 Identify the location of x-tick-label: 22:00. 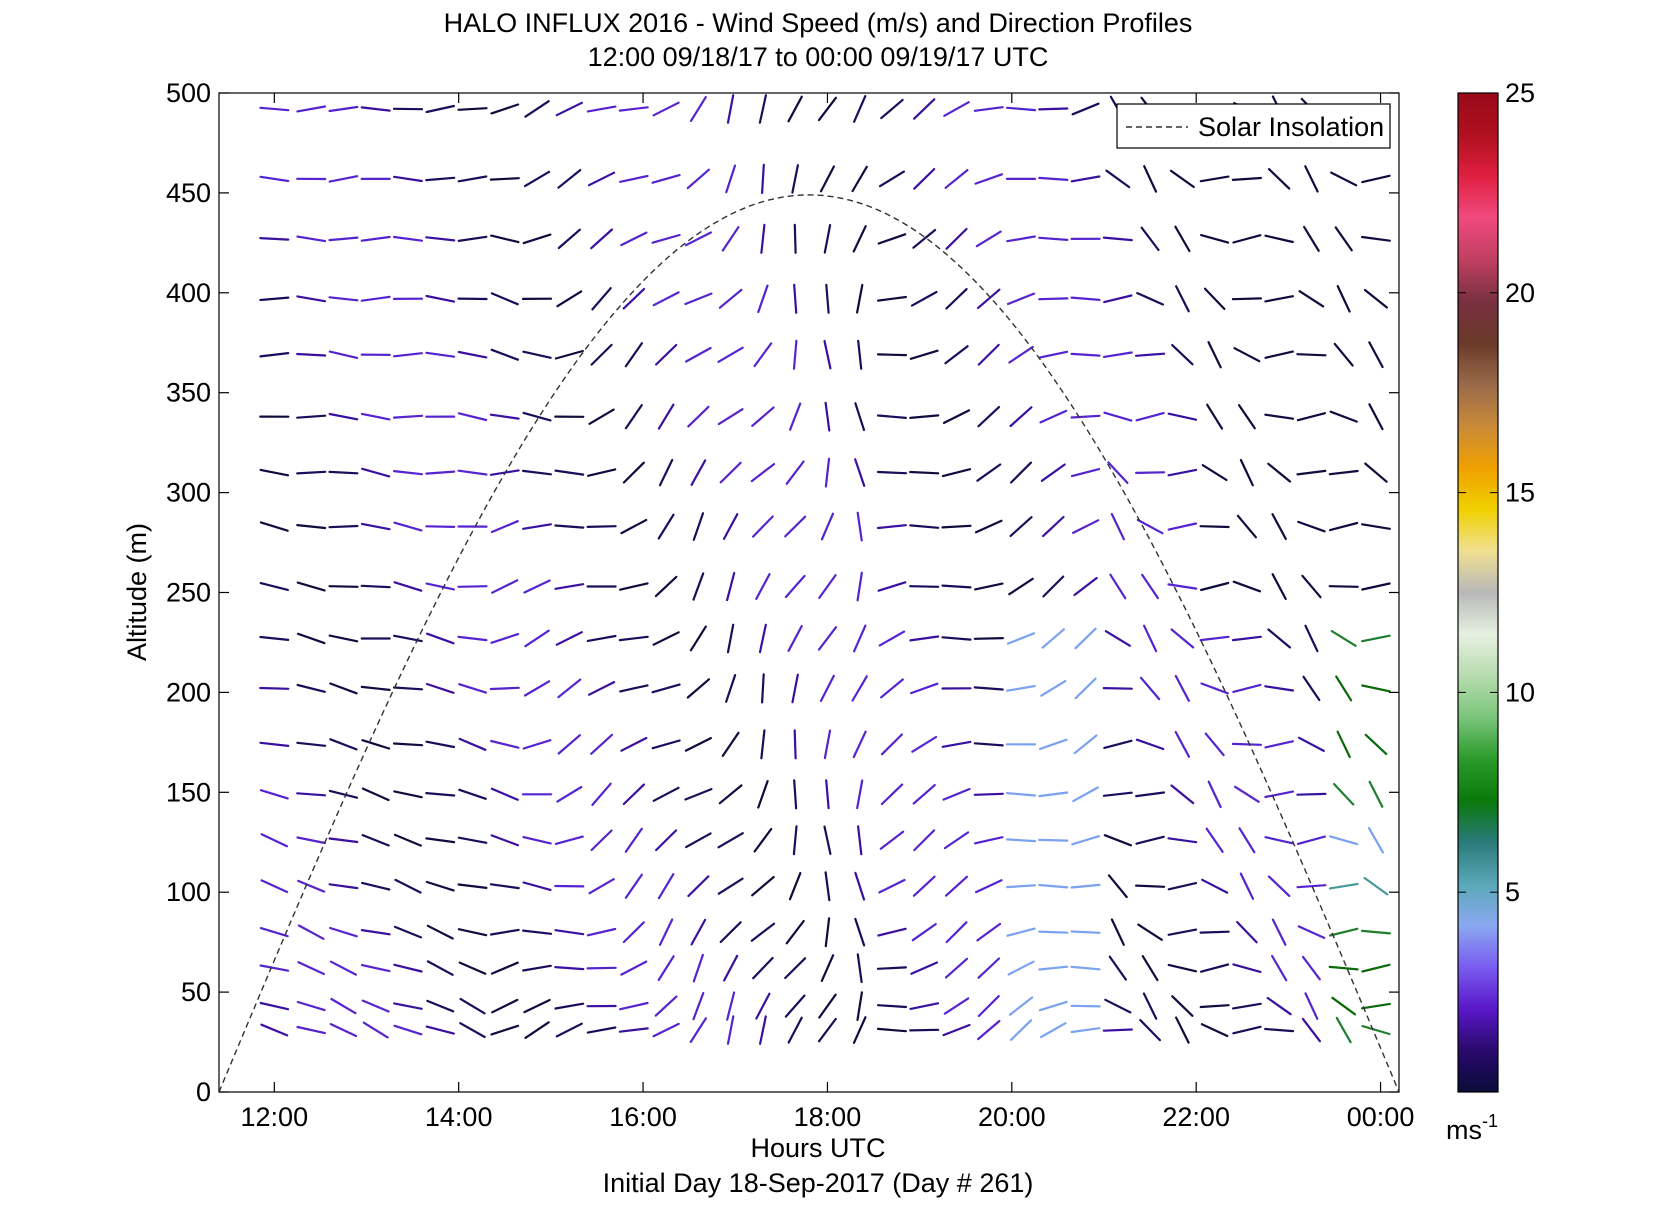
(1196, 1117).